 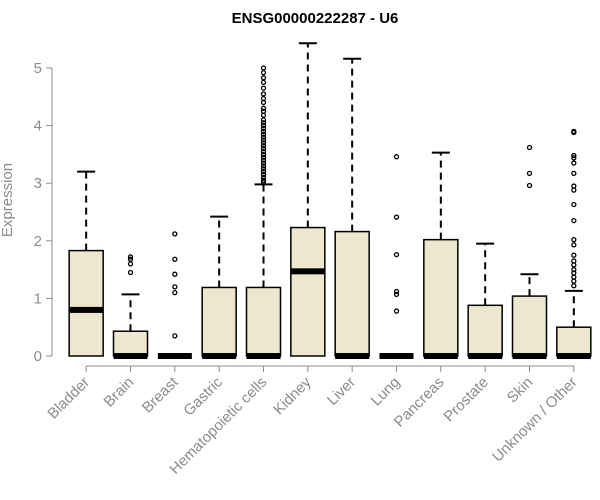 I want to click on y-tick-label: 5, so click(x=38, y=68).